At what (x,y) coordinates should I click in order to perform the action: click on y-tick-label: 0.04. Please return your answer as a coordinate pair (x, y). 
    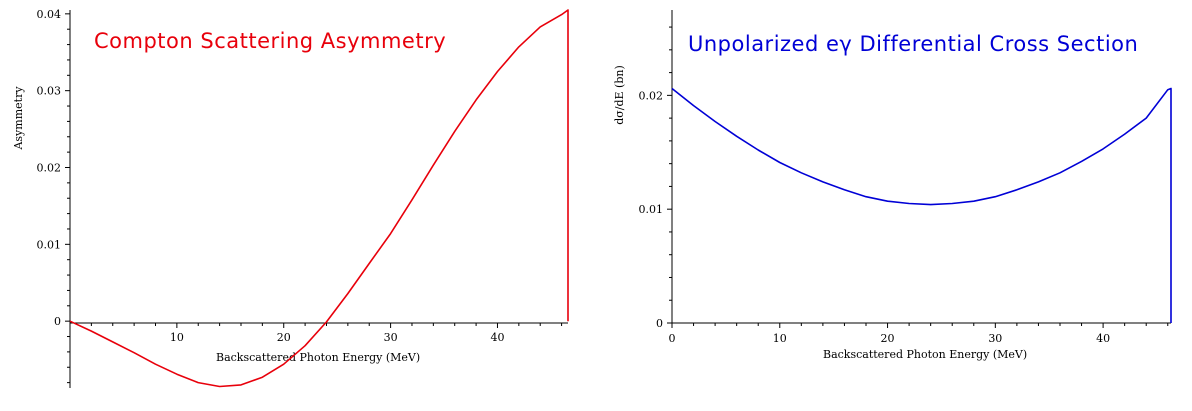
    Looking at the image, I should click on (49, 14).